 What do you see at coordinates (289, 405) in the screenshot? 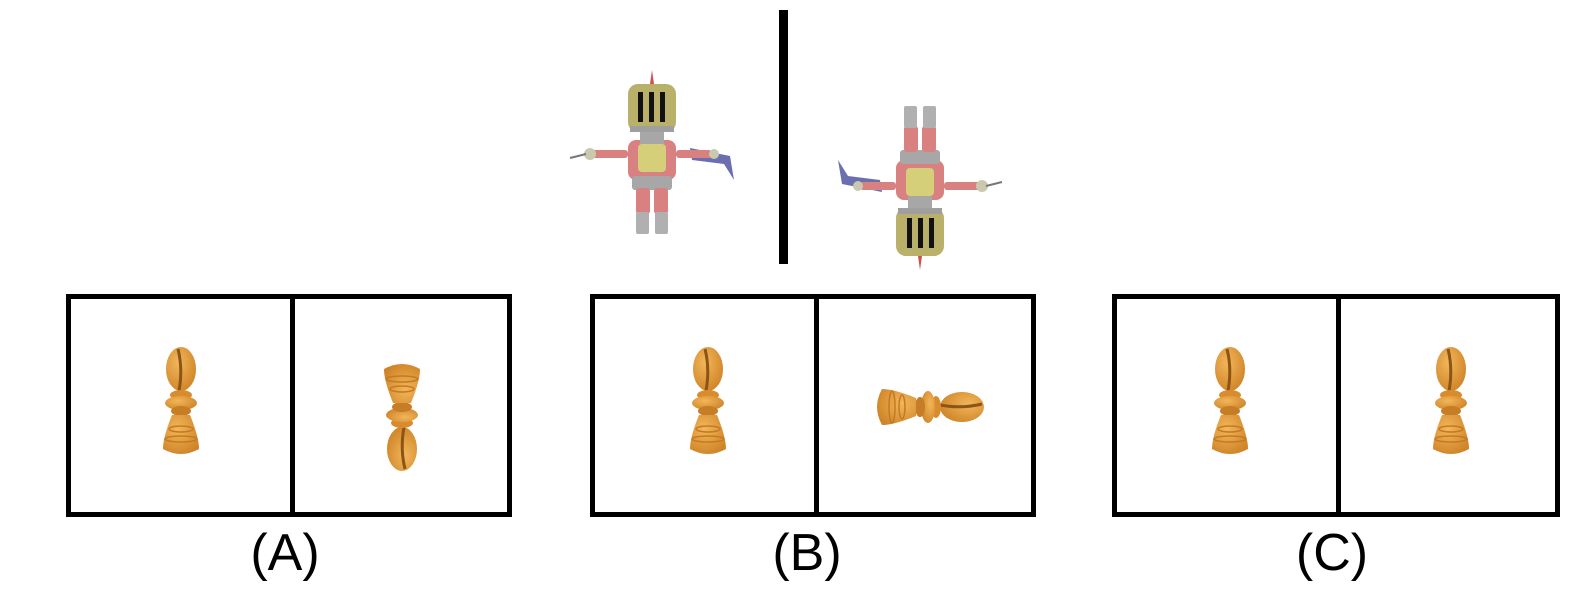
I see `option-a-panel` at bounding box center [289, 405].